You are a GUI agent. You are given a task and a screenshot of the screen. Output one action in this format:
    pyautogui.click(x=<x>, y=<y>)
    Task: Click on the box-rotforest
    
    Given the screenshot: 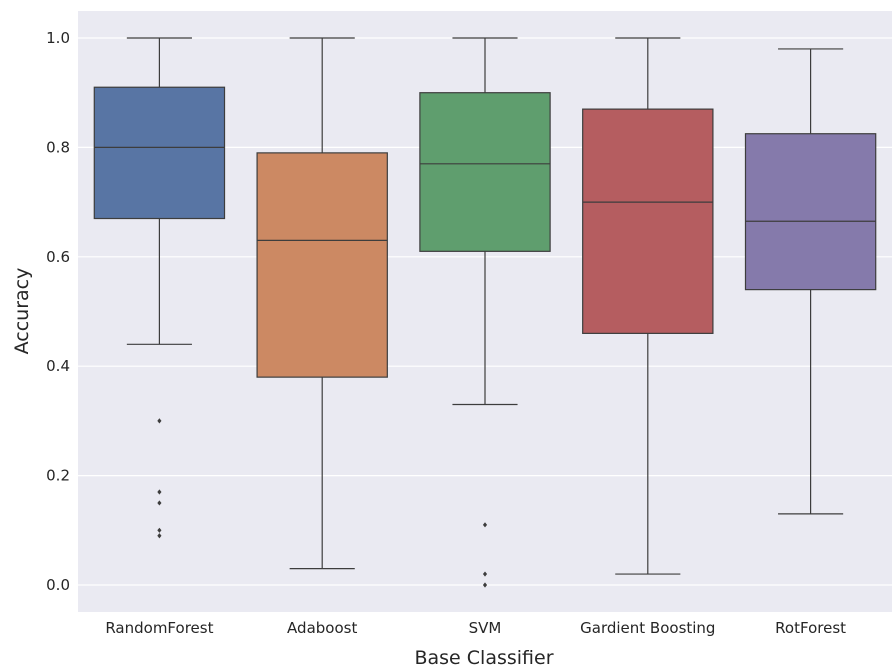 What is the action you would take?
    pyautogui.click(x=810, y=281)
    